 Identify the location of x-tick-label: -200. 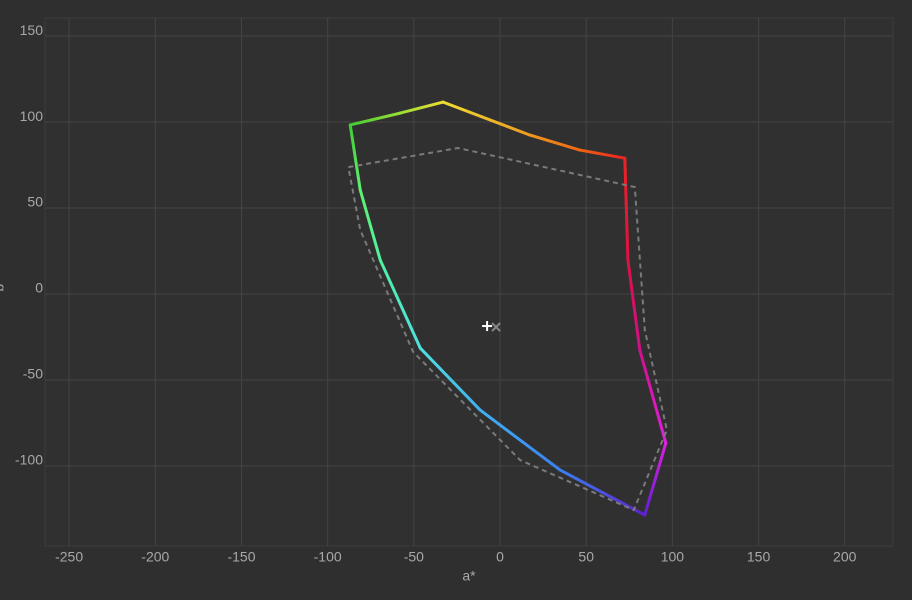
(155, 557).